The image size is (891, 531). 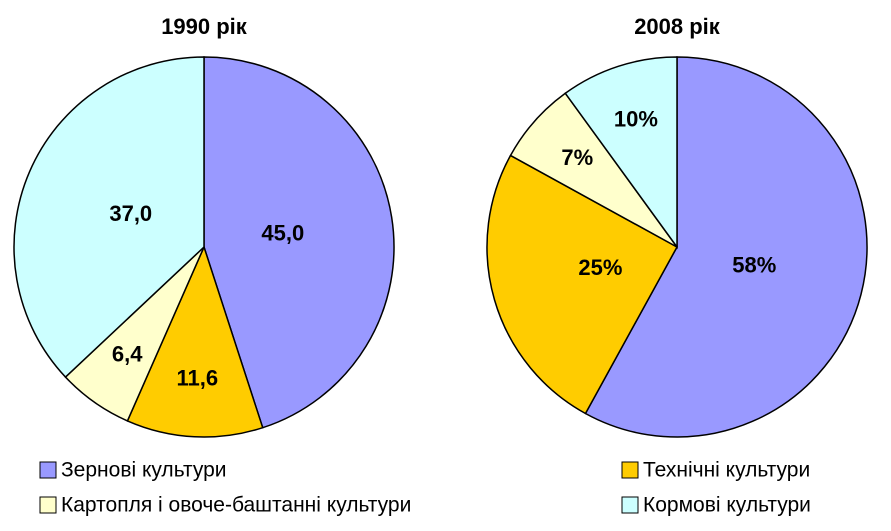 What do you see at coordinates (282, 232) in the screenshot?
I see `data-label: 45,0` at bounding box center [282, 232].